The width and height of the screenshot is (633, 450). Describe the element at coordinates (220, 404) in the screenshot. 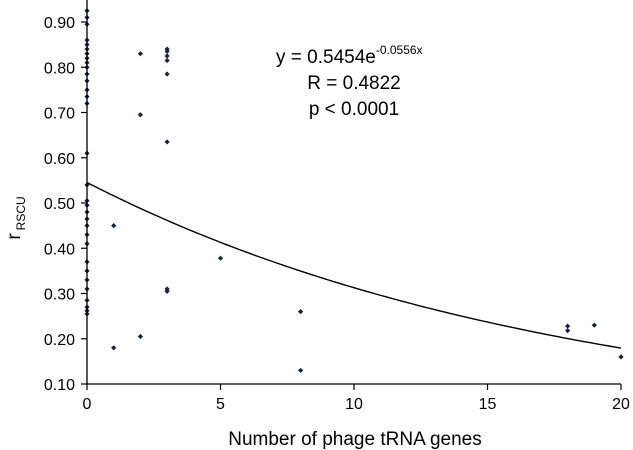

I see `x-tick-label: 5` at that location.